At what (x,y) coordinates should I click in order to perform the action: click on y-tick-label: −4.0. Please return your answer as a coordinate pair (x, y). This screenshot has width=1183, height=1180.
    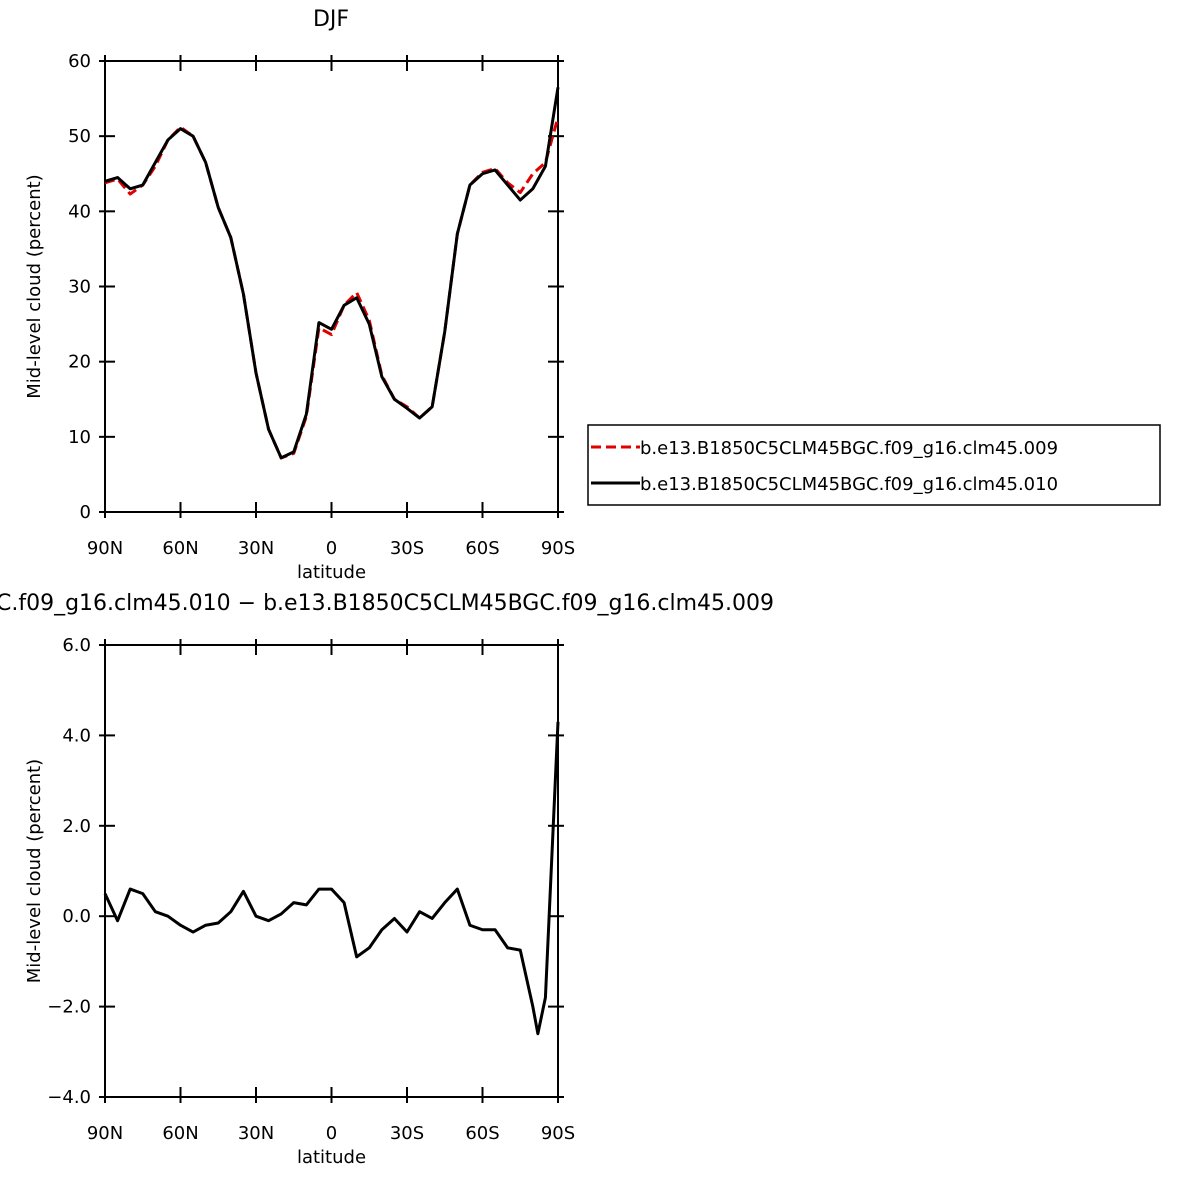
    Looking at the image, I should click on (69, 1097).